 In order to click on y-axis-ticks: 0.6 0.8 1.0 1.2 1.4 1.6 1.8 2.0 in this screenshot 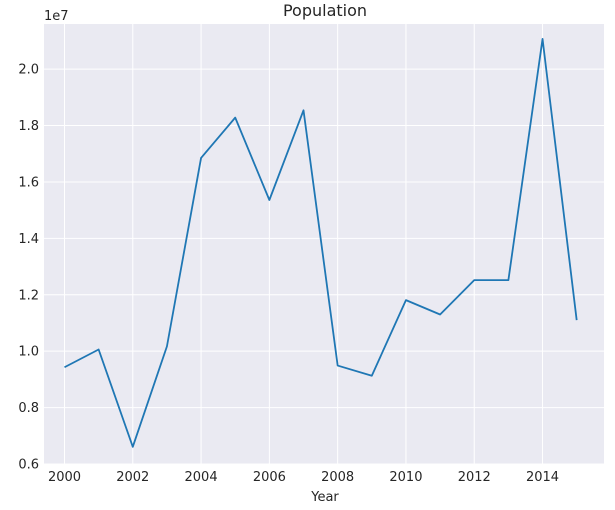, I will do `click(28, 268)`.